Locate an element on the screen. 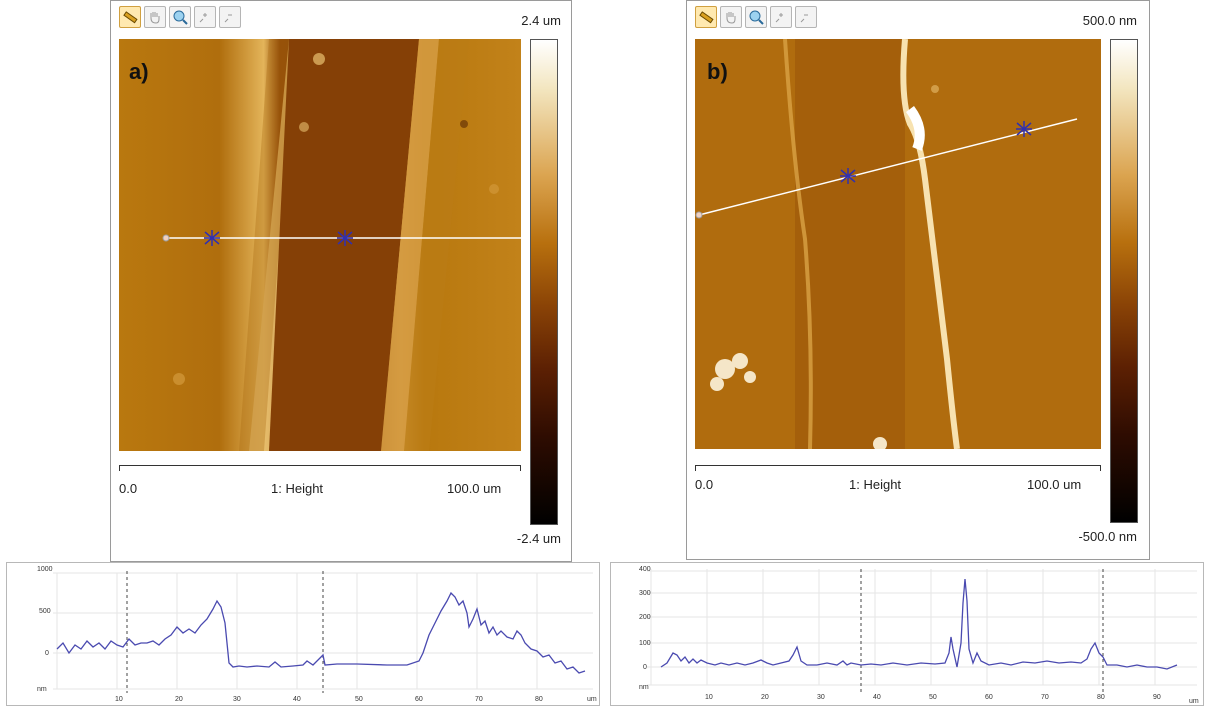 The image size is (1210, 710). axis-tick-b-end is located at coordinates (1100, 468).